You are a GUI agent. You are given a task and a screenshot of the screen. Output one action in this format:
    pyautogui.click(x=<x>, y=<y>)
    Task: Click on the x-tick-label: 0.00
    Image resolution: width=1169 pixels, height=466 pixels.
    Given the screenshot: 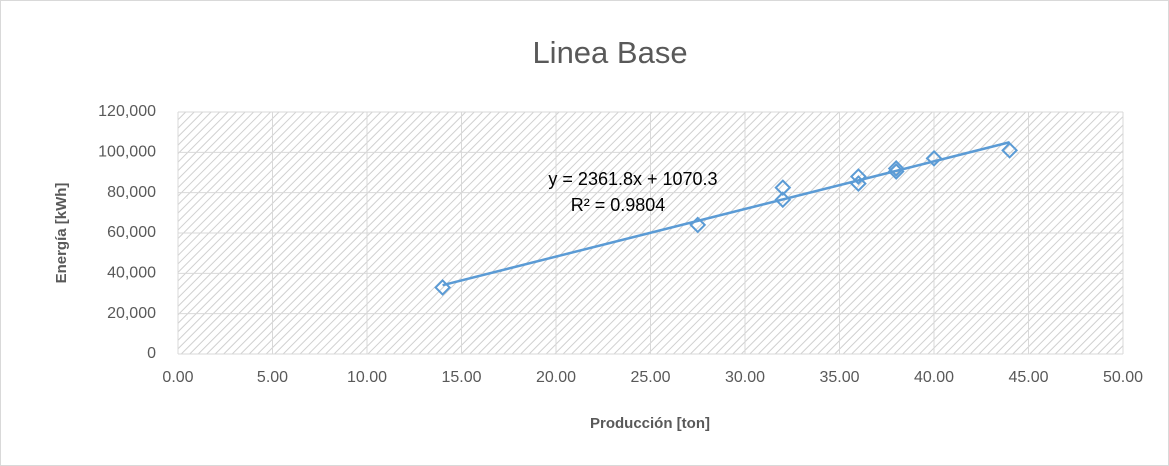 What is the action you would take?
    pyautogui.click(x=177, y=377)
    